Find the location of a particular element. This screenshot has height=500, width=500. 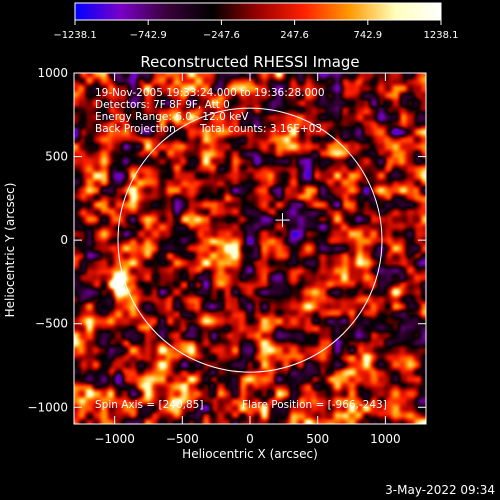

annotation-spin-axis: Spin Axis = [240,85] is located at coordinates (149, 405).